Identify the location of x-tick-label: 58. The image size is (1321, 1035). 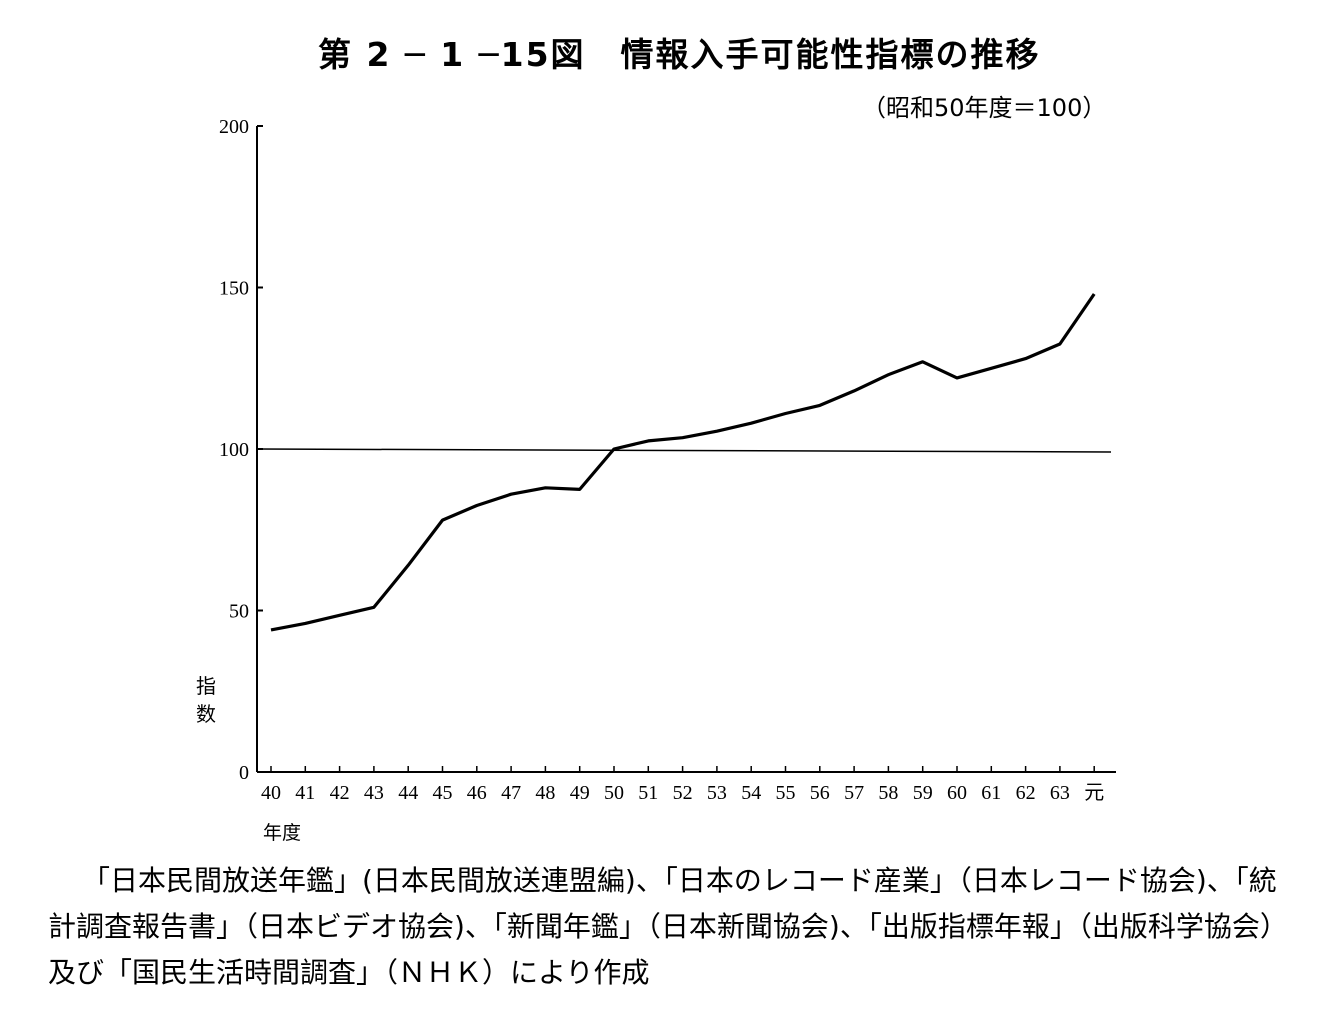
(888, 793).